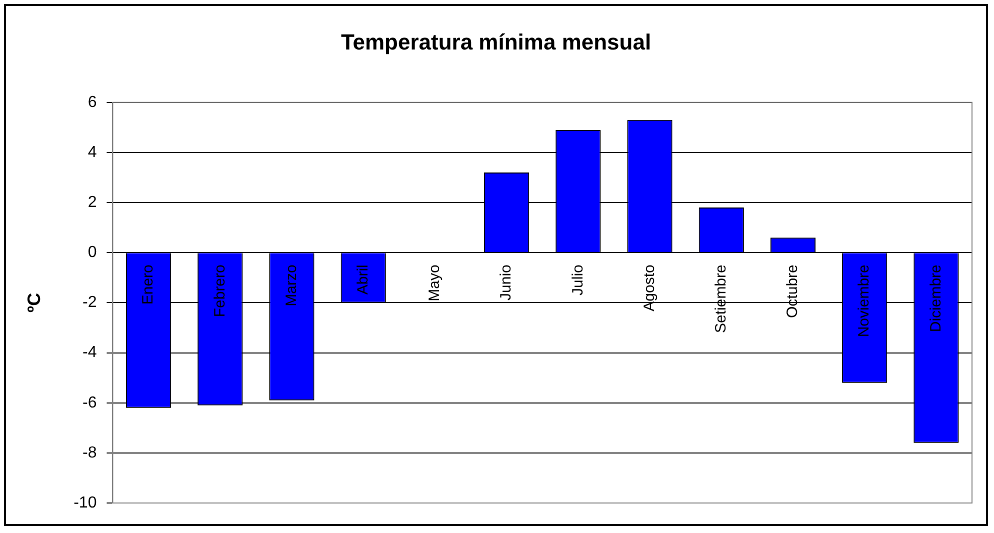 The image size is (994, 533). Describe the element at coordinates (92, 152) in the screenshot. I see `y-tick-label: 4` at that location.